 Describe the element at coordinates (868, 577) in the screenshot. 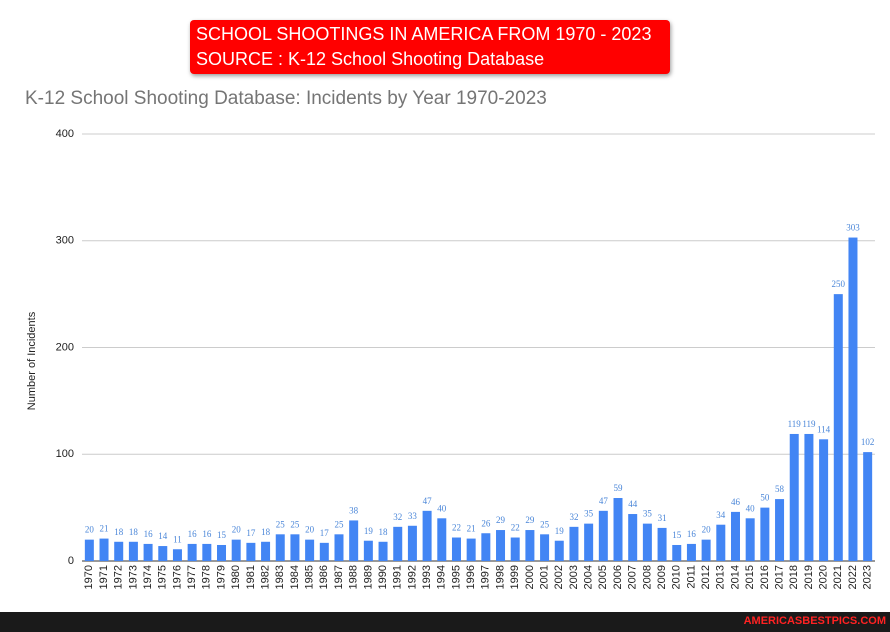

I see `x-tick-label: 2023` at that location.